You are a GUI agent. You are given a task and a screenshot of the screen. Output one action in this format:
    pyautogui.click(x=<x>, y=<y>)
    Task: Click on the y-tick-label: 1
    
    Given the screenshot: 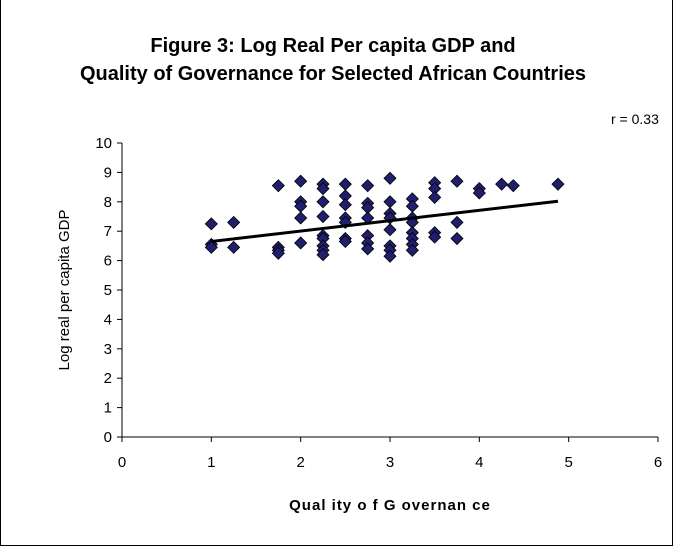 What is the action you would take?
    pyautogui.click(x=108, y=408)
    